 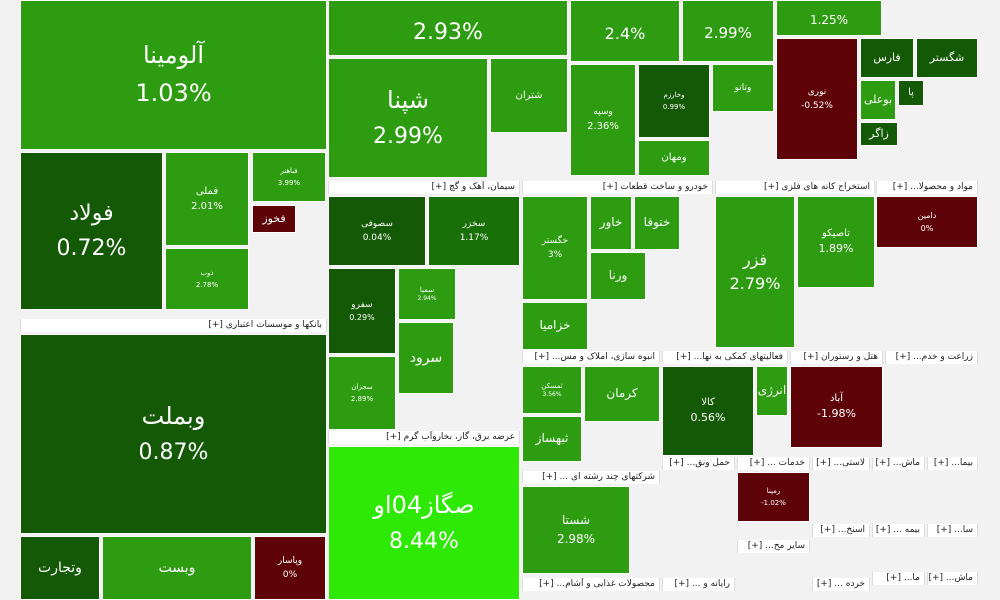 What do you see at coordinates (829, 18) in the screenshot?
I see `treemap-tile: 1.25%` at bounding box center [829, 18].